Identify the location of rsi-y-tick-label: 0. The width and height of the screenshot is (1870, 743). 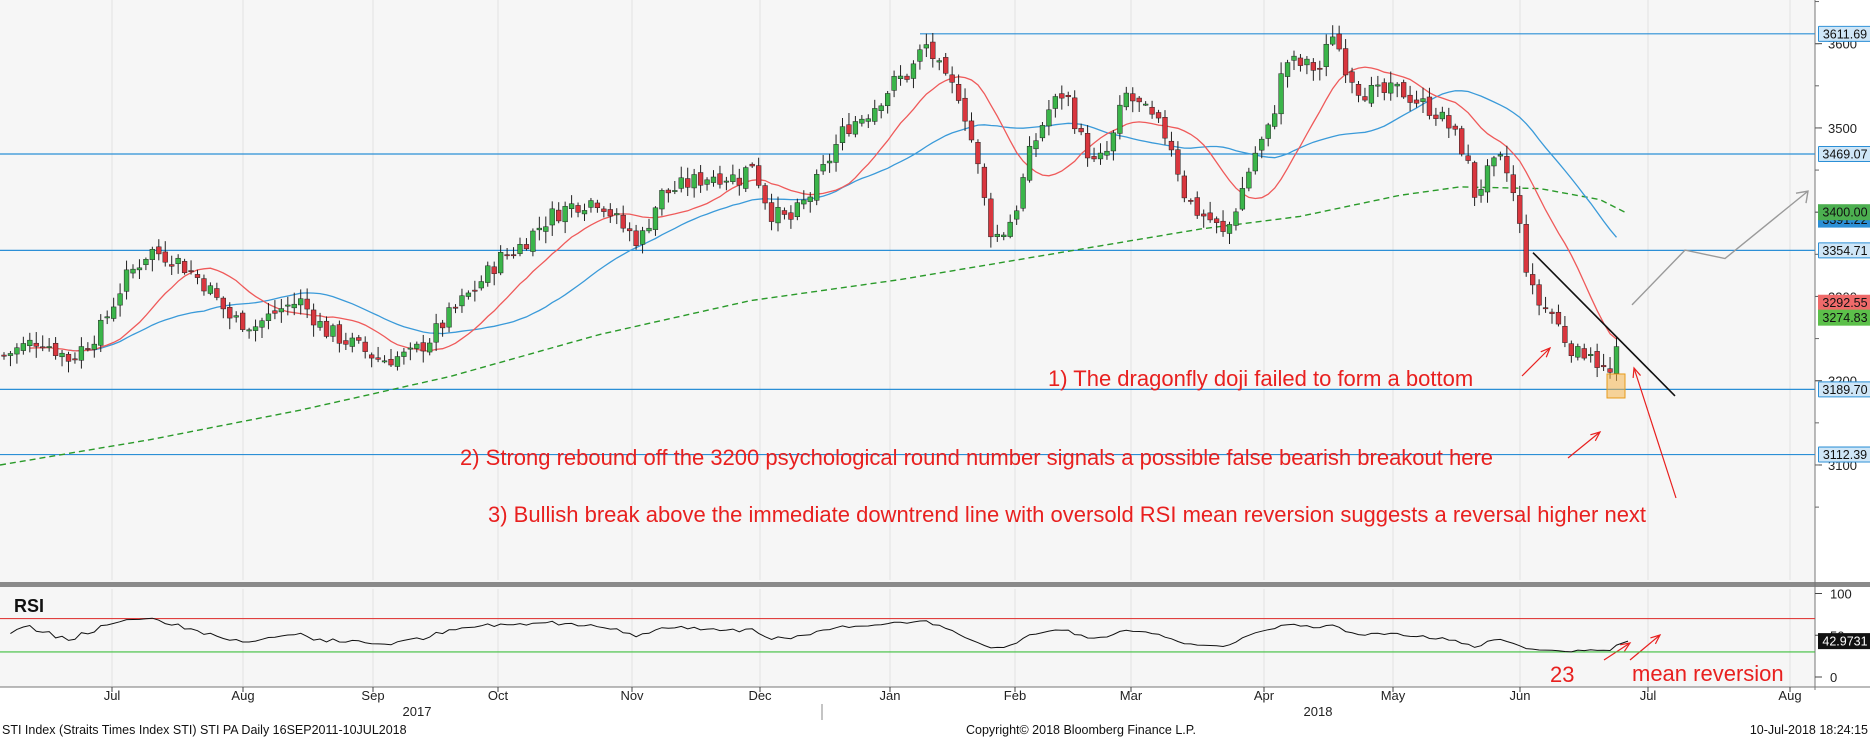
(1833, 677).